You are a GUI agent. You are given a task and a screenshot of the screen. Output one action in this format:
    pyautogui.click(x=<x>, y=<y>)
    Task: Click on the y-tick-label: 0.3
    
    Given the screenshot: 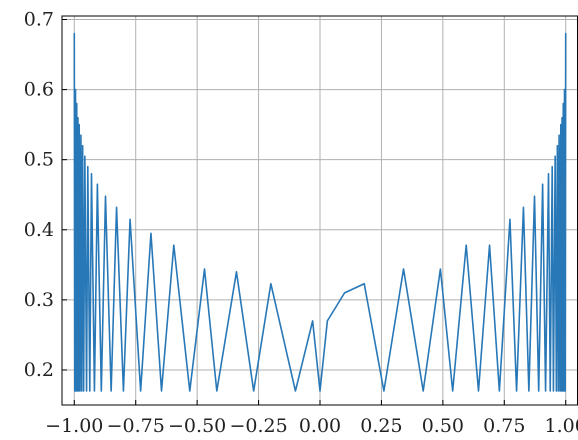 What is the action you would take?
    pyautogui.click(x=39, y=300)
    